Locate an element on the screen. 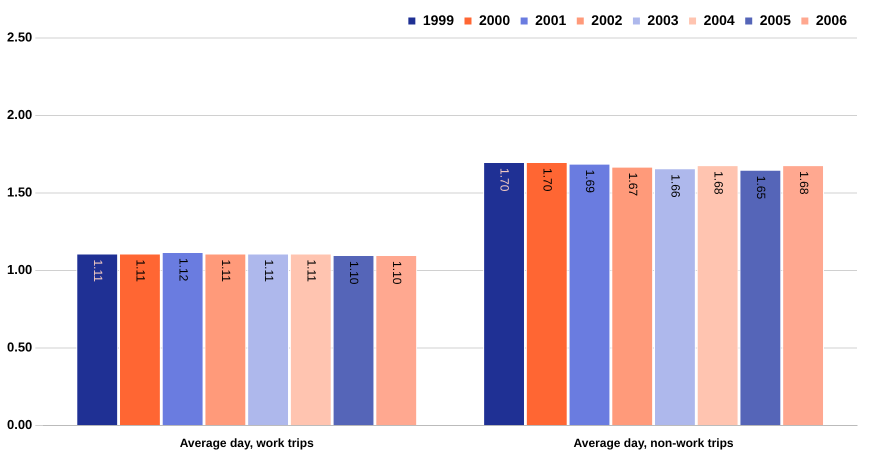  y-tick-label: 1.00 is located at coordinates (19, 270).